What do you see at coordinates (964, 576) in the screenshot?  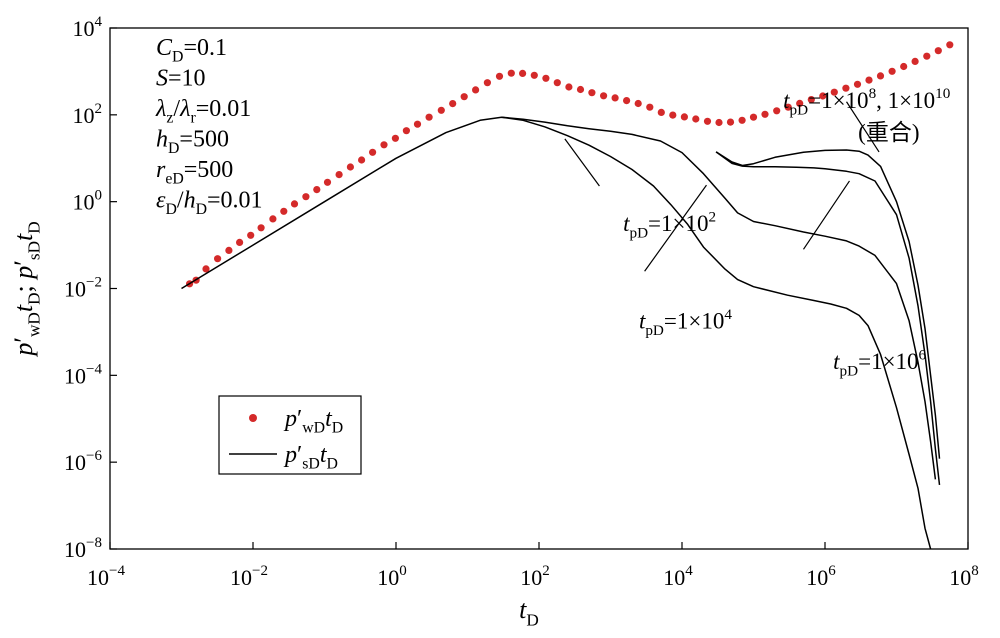 I see `x-tick-label: 10⁸` at bounding box center [964, 576].